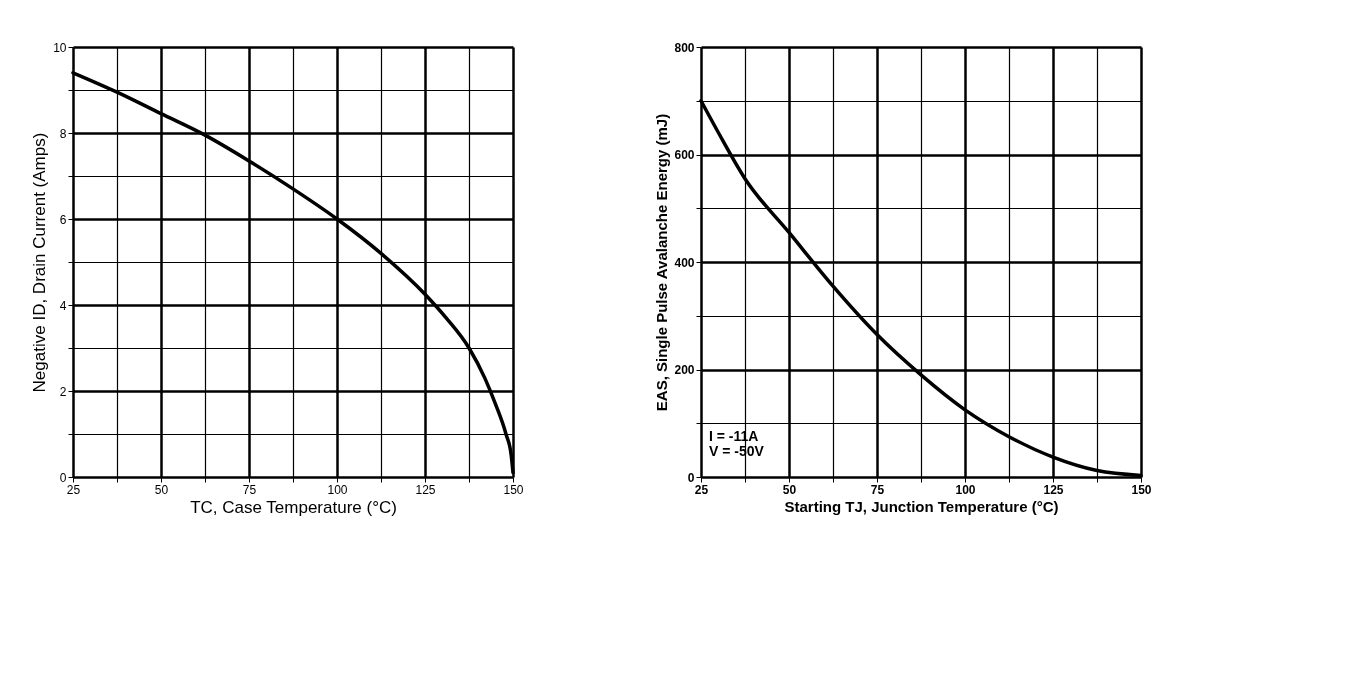 The height and width of the screenshot is (675, 1359). What do you see at coordinates (60, 47) in the screenshot?
I see `y-tick-label: 10` at bounding box center [60, 47].